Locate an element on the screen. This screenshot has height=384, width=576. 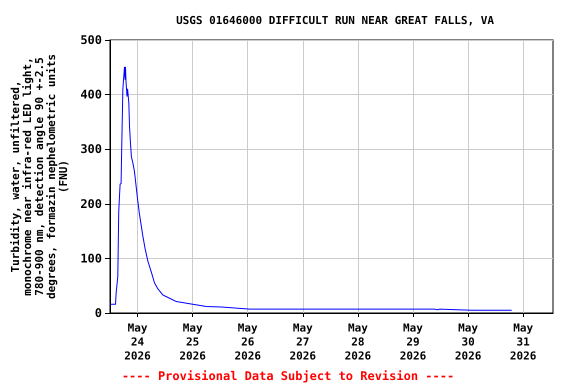
chart-title: USGS 01646000 DIFFICULT RUN NEAR GREAT FALLS, VA is located at coordinates (335, 20).